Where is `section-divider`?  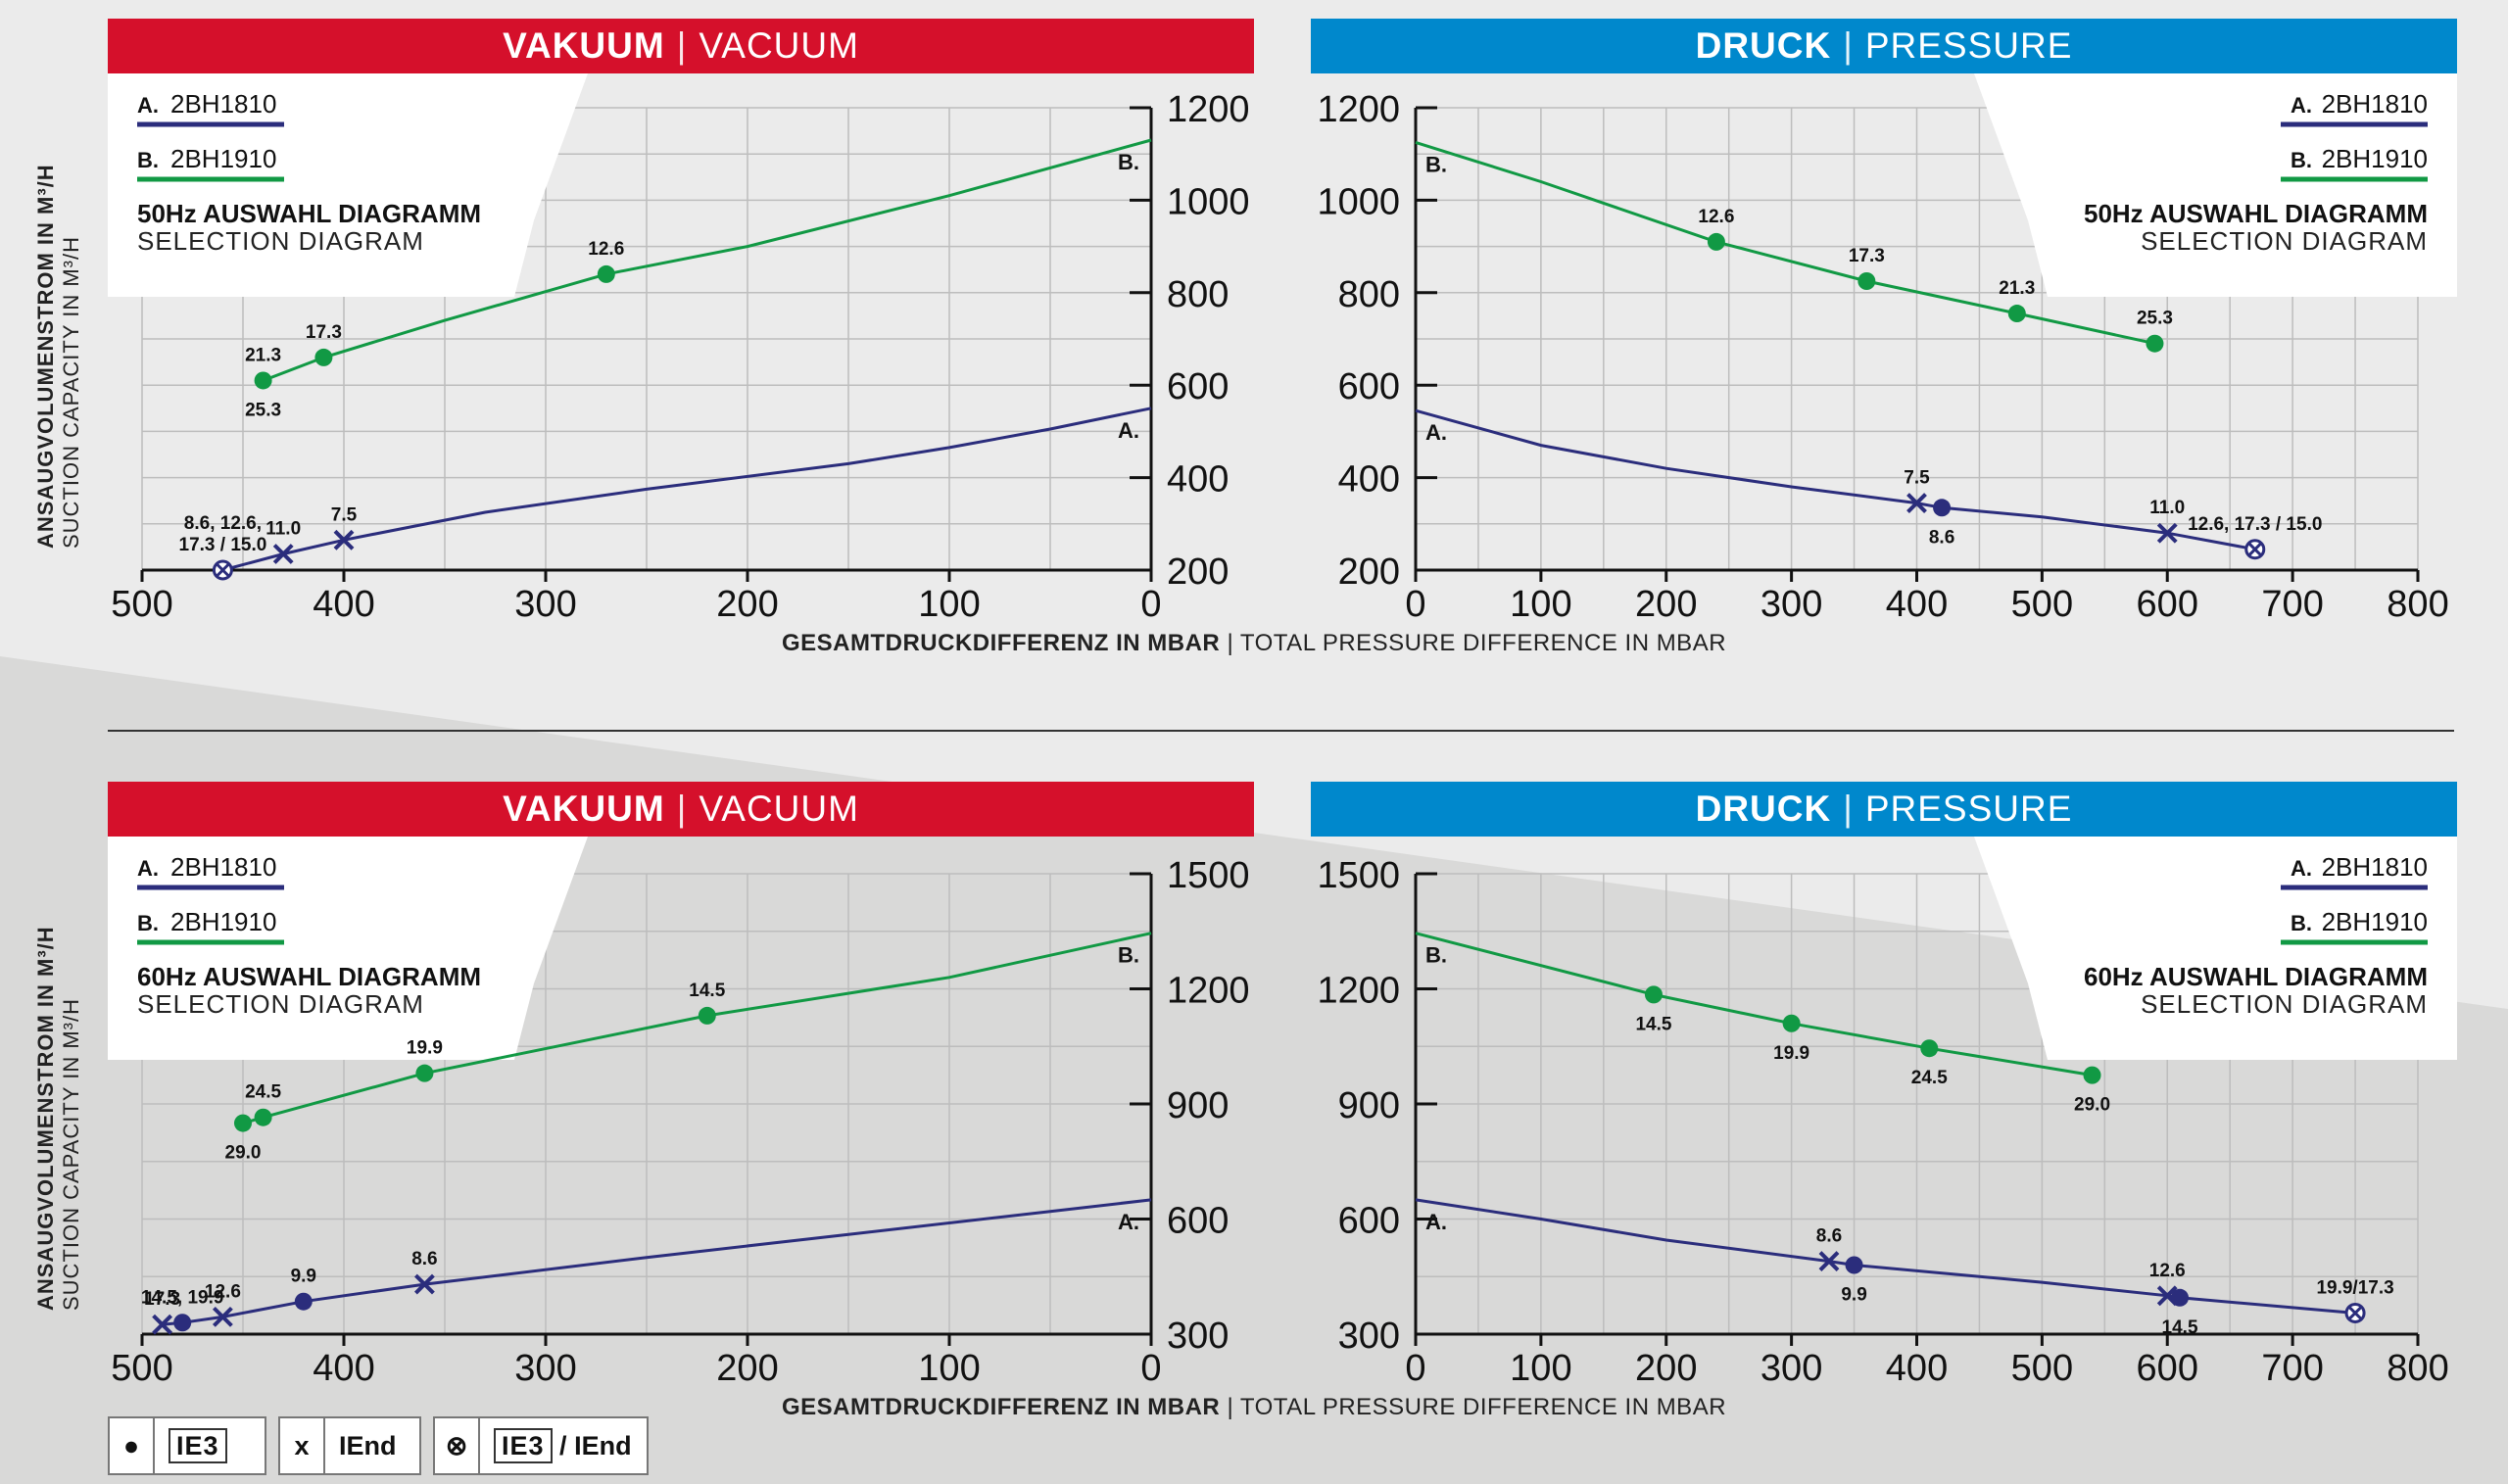
section-divider is located at coordinates (1281, 731).